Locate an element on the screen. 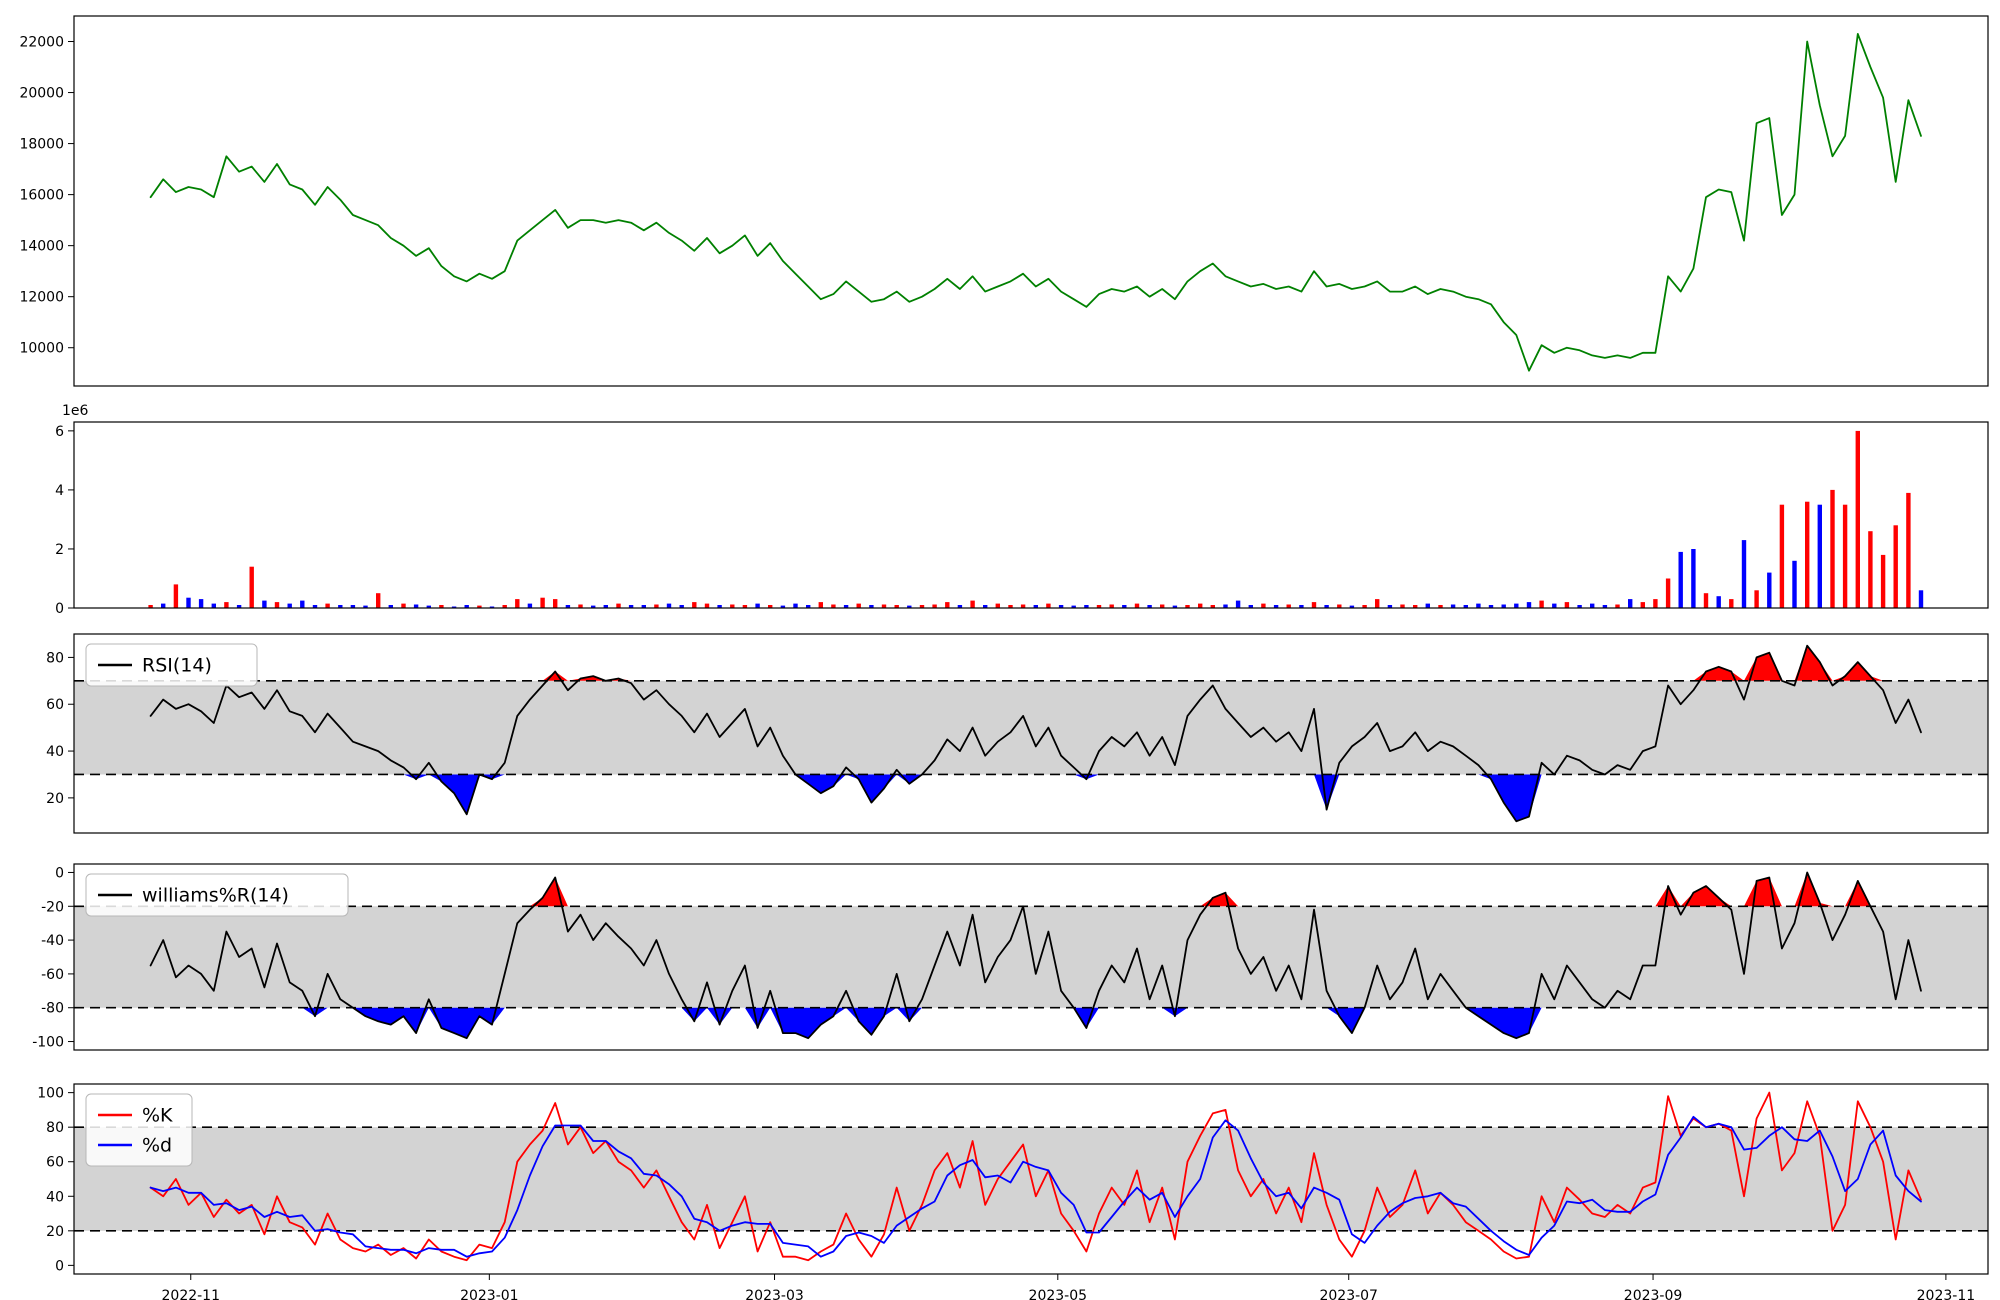 The image size is (2000, 1300). williams-y-tick-label: -40 is located at coordinates (52, 941).